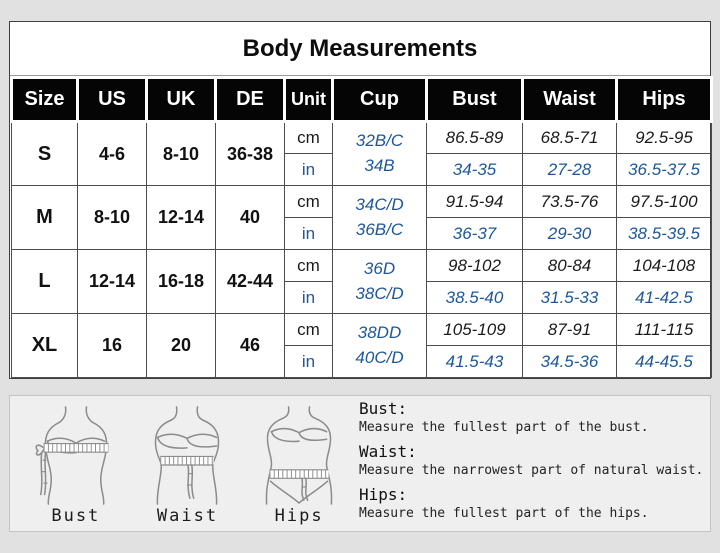 This screenshot has width=720, height=553. What do you see at coordinates (112, 281) in the screenshot?
I see `cell-us: 12-14` at bounding box center [112, 281].